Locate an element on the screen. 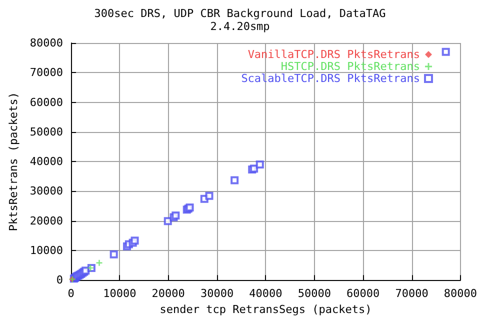  x-tick-label: 10000 is located at coordinates (119, 293).